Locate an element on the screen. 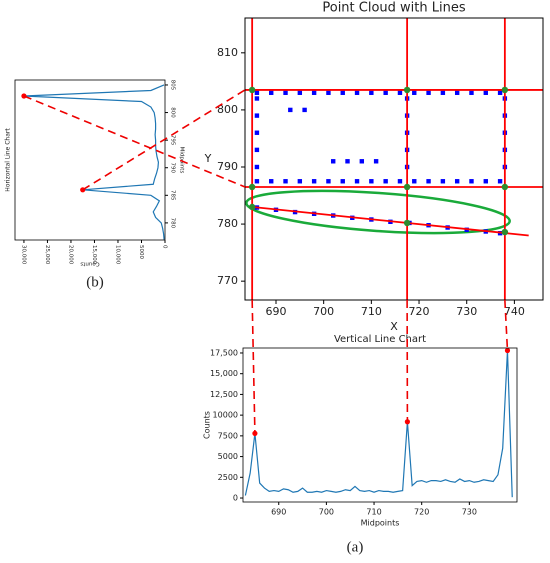 The width and height of the screenshot is (550, 563). y-tick-label: 800 is located at coordinates (227, 109).